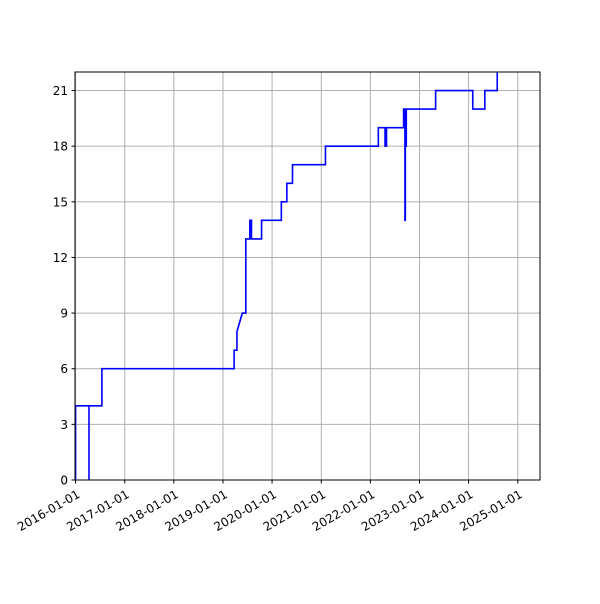 The image size is (600, 604). I want to click on y-tick-label: 18, so click(60, 147).